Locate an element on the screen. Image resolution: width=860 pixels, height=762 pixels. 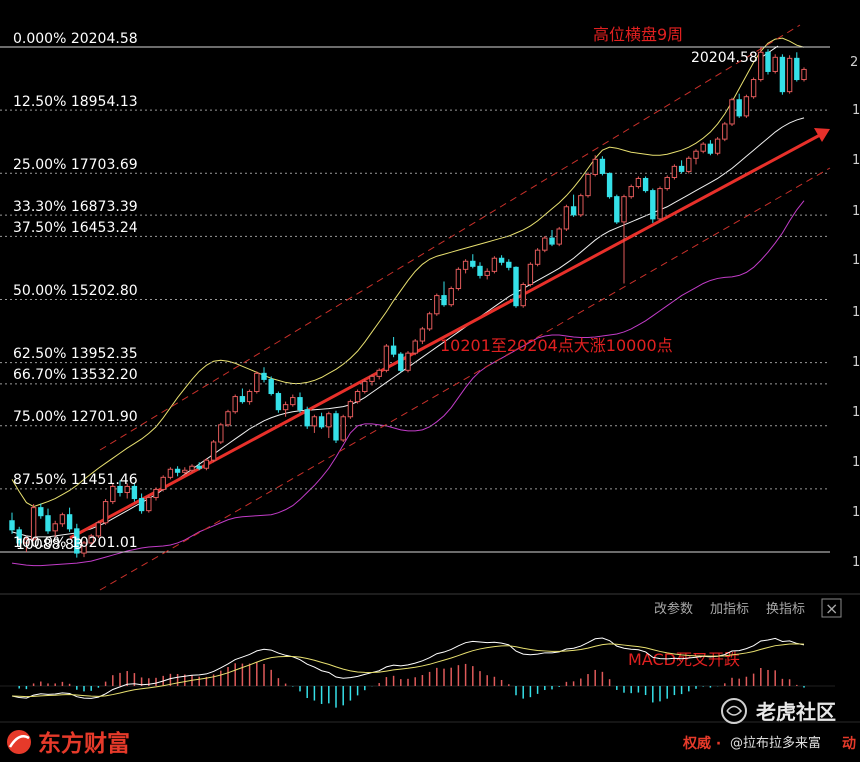
fib-label-0: 0.000% 20204.58 is located at coordinates (75, 39).